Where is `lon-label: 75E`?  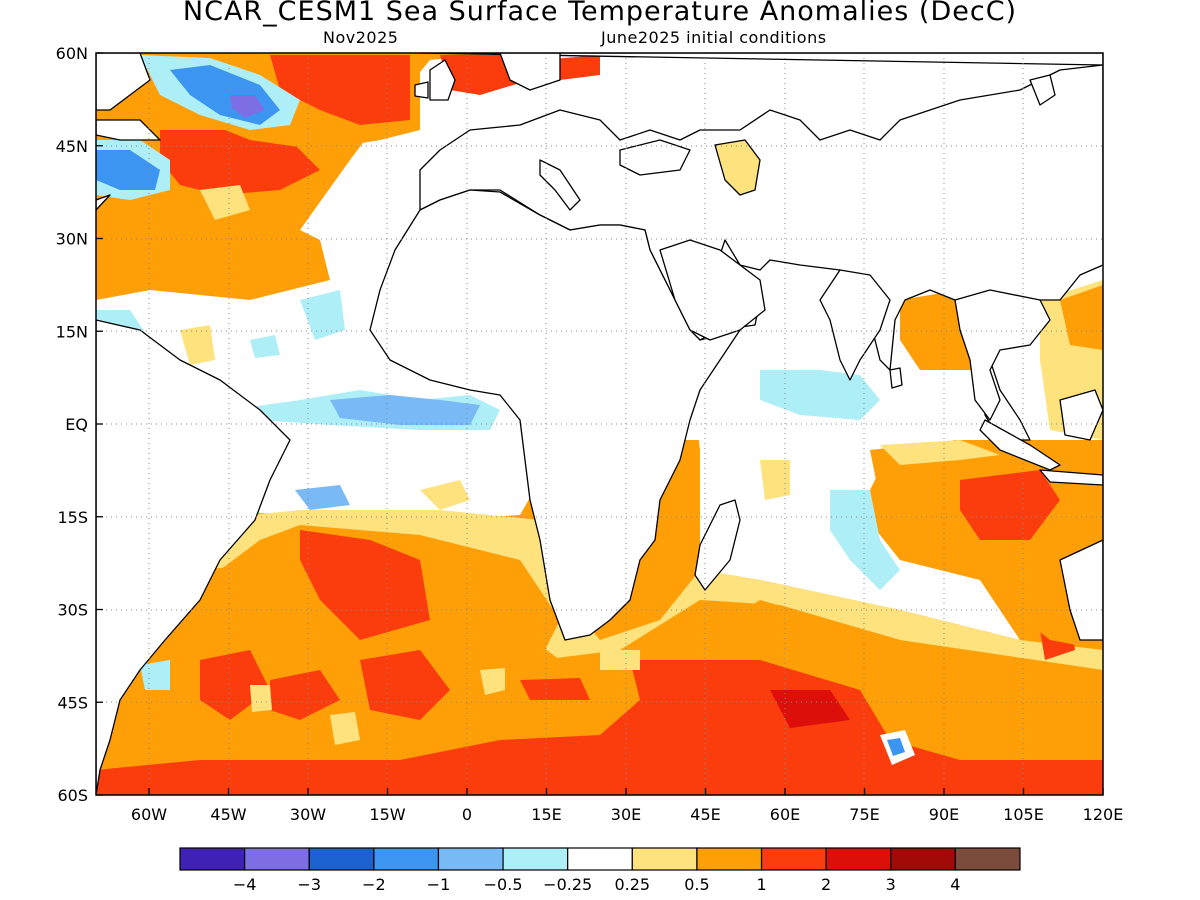 lon-label: 75E is located at coordinates (864, 814).